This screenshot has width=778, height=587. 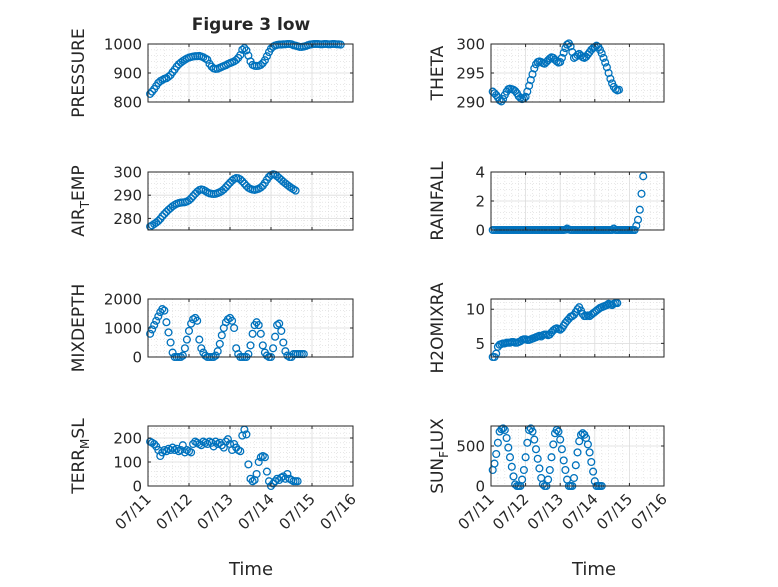 What do you see at coordinates (85, 444) in the screenshot?
I see `y-axis-label-subscript: M` at bounding box center [85, 444].